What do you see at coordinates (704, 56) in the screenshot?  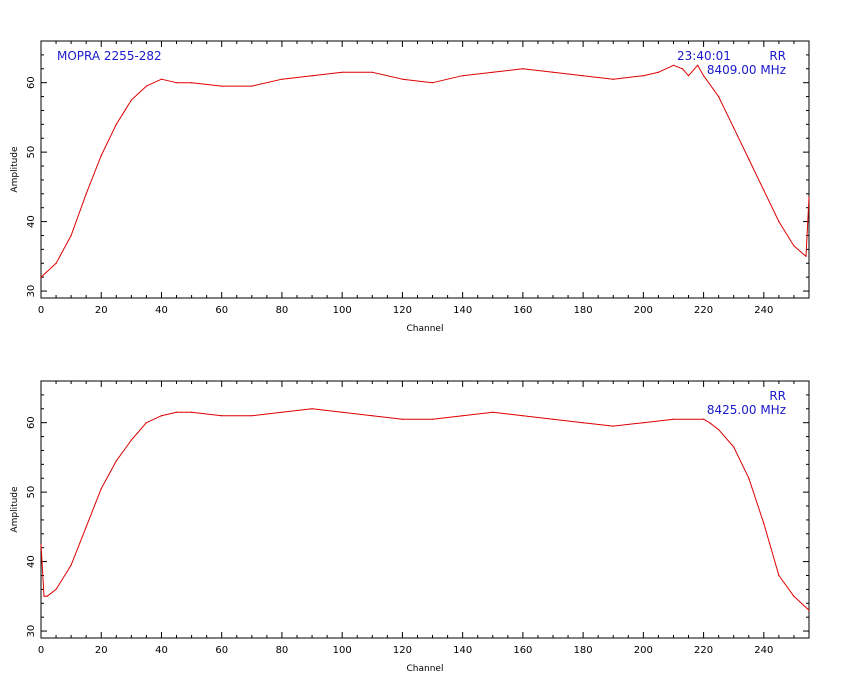 I see `time-label: 23:40:01` at bounding box center [704, 56].